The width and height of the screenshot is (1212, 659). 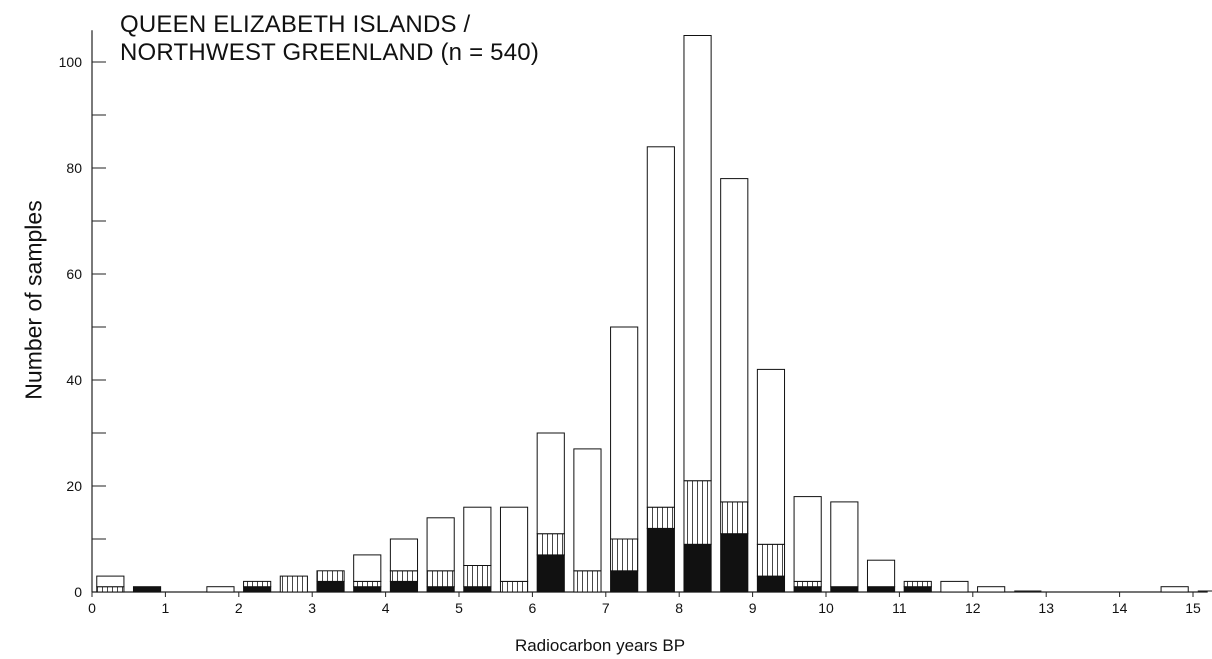 I want to click on x-tick-label: 7, so click(x=606, y=608).